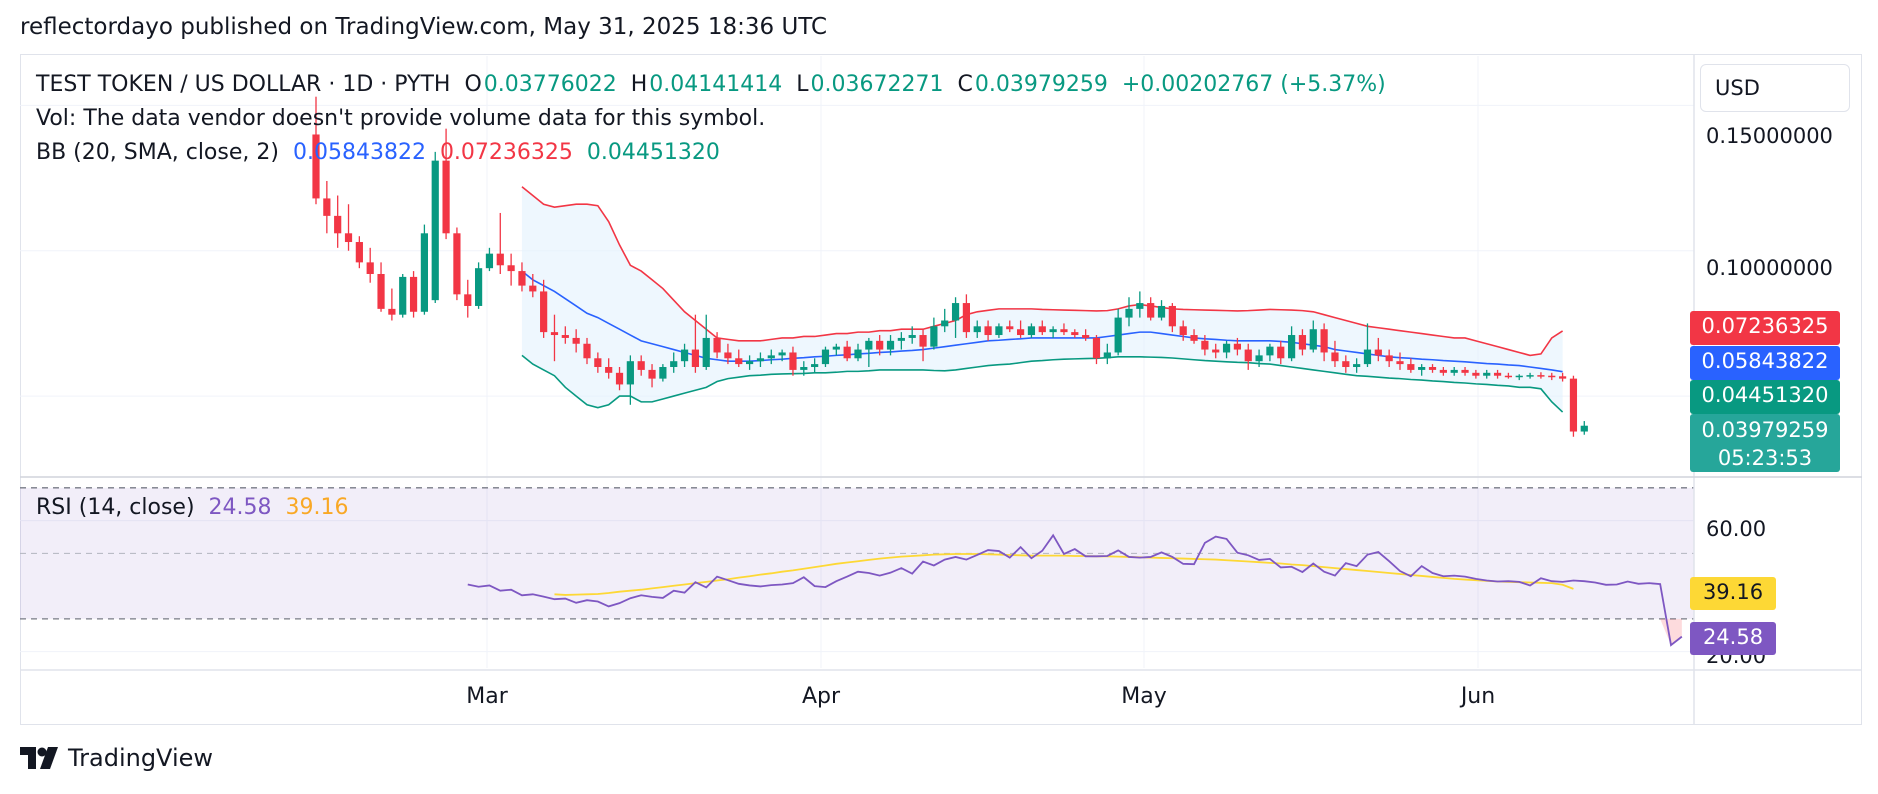  Describe the element at coordinates (1769, 268) in the screenshot. I see `price-tick-label: 0.10000000` at that location.